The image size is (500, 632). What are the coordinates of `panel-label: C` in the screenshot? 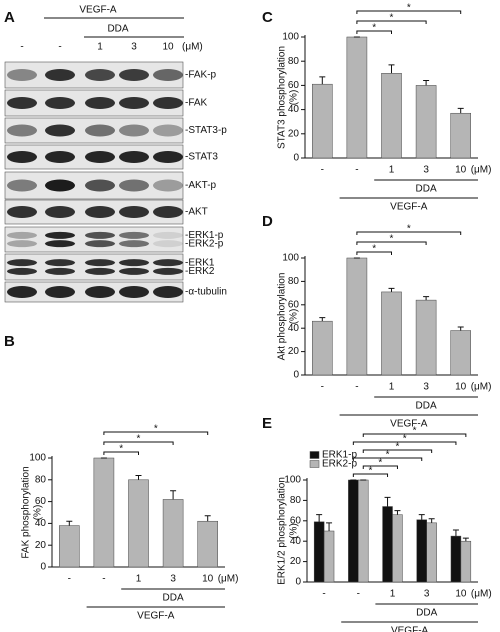 It's located at (267, 17).